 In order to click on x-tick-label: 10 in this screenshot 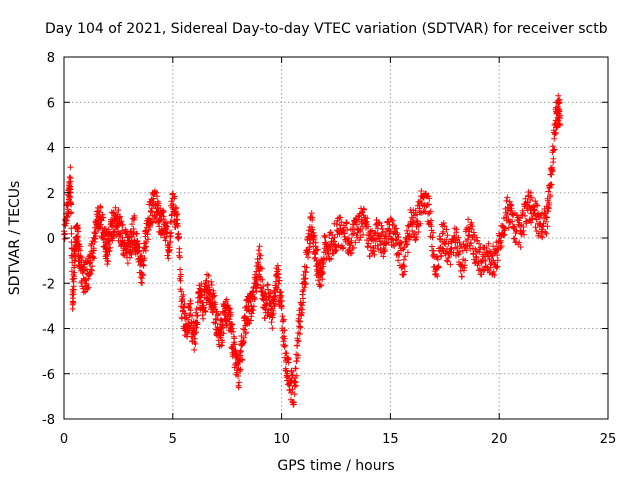, I will do `click(281, 439)`.